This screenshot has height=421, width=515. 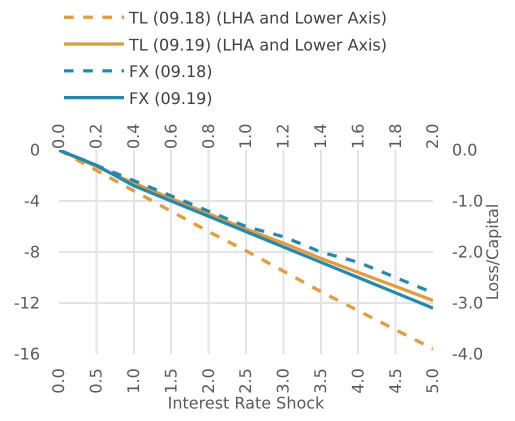 I want to click on x2-tick-label: 0.4, so click(x=133, y=136).